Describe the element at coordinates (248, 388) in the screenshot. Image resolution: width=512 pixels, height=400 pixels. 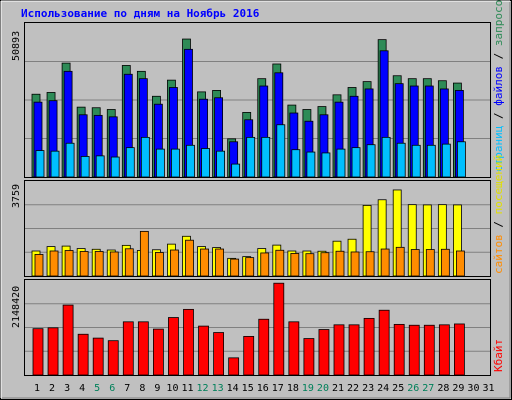
I see `x-tick-label-15: 15` at that location.